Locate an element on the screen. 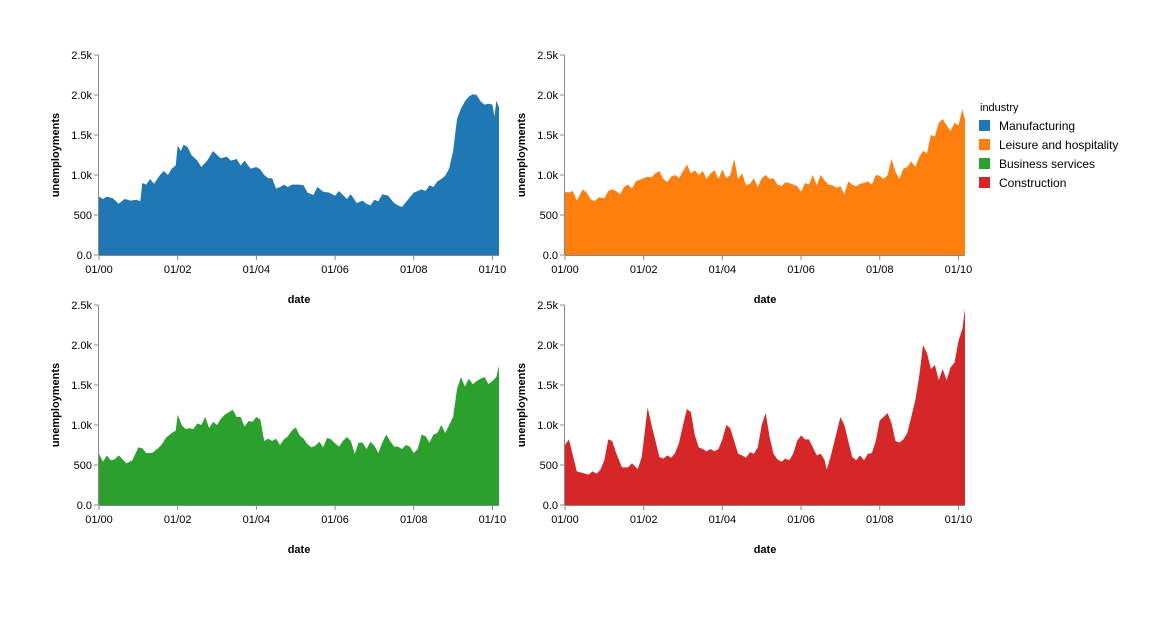 Image resolution: width=1169 pixels, height=642 pixels. legend-title: industry is located at coordinates (999, 108).